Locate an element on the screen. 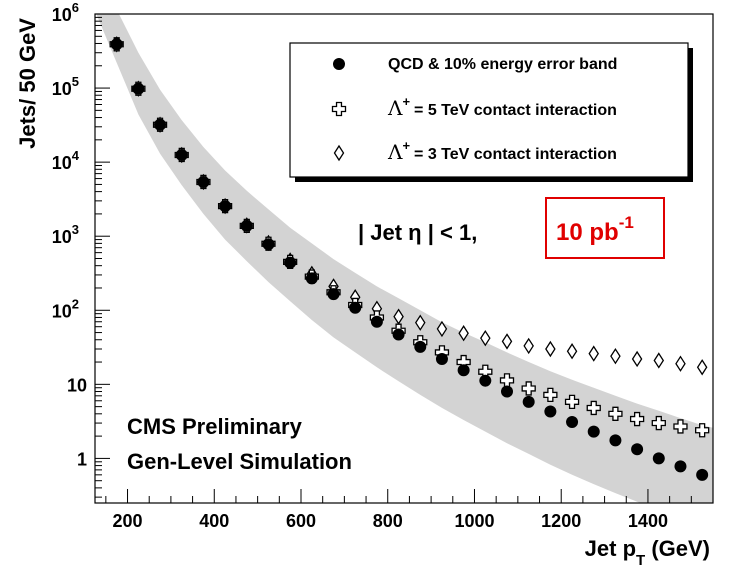 The image size is (735, 584). legend-marker-ci-3tev-symbol is located at coordinates (339, 153).